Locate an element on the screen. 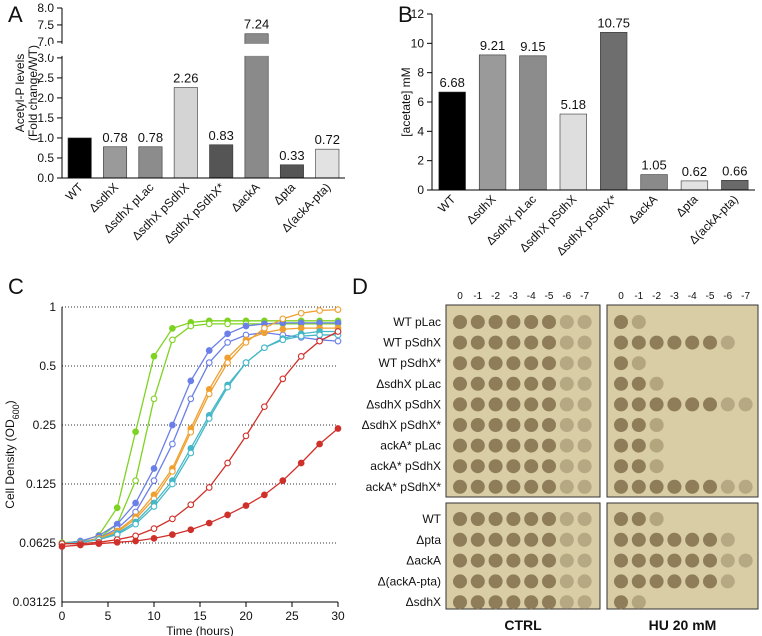  dilution-label: -1 is located at coordinates (477, 296).